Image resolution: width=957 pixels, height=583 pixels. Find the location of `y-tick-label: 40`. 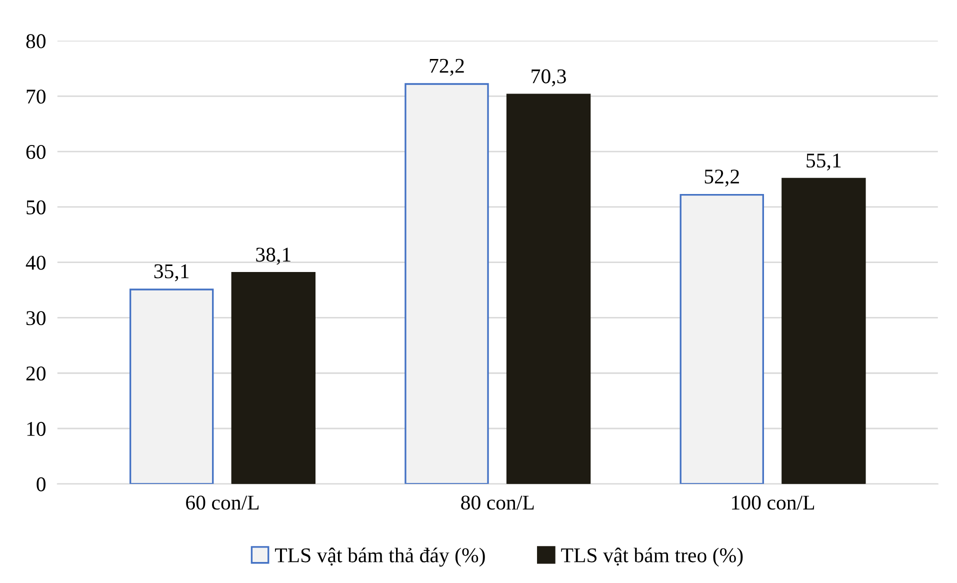

y-tick-label: 40 is located at coordinates (36, 263).